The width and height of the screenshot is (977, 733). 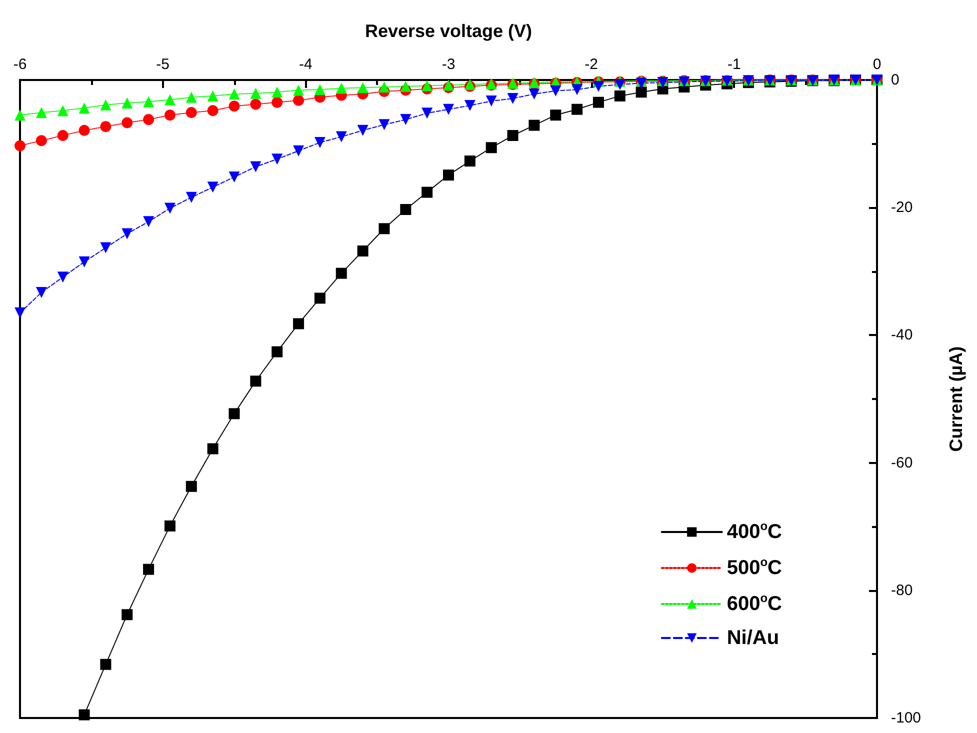 I want to click on x-axis-title: Reverse voltage (V), so click(x=448, y=31).